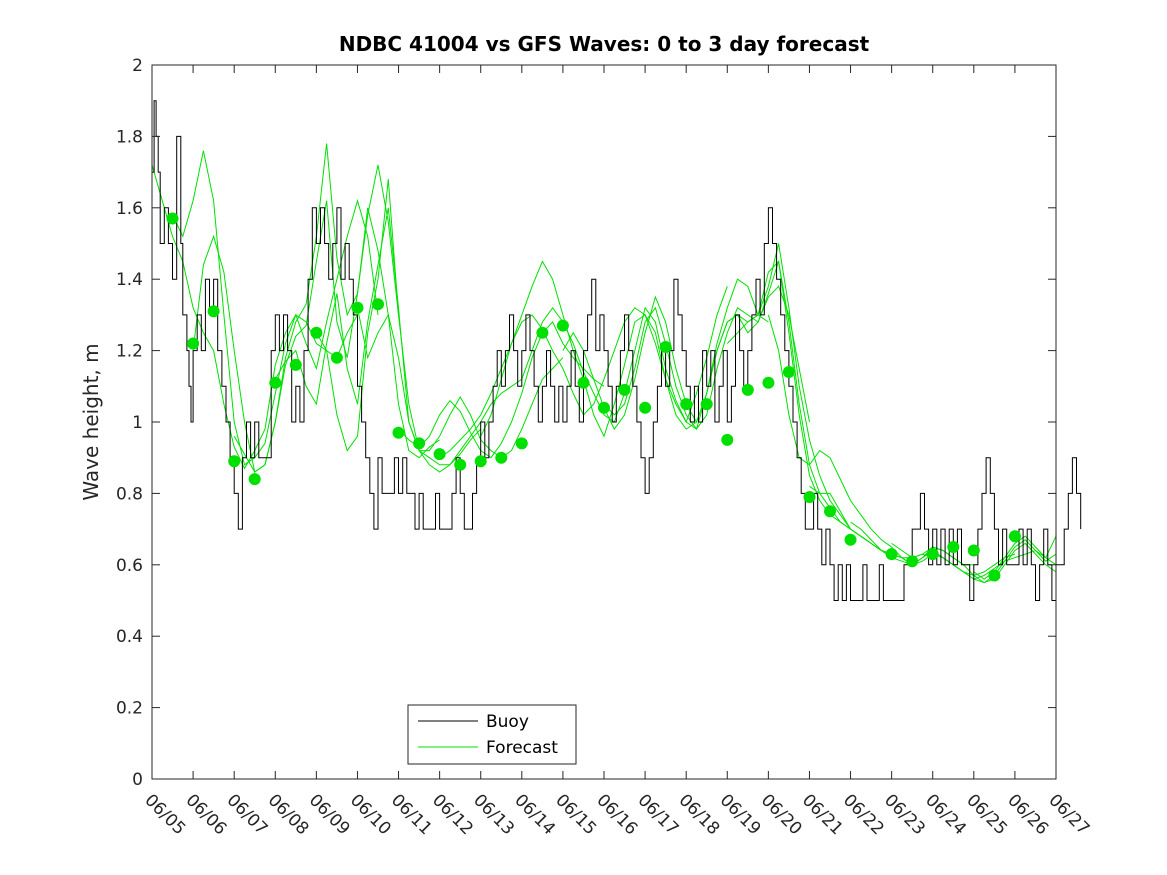  What do you see at coordinates (658, 814) in the screenshot?
I see `x-tick-label-12: 06/17` at bounding box center [658, 814].